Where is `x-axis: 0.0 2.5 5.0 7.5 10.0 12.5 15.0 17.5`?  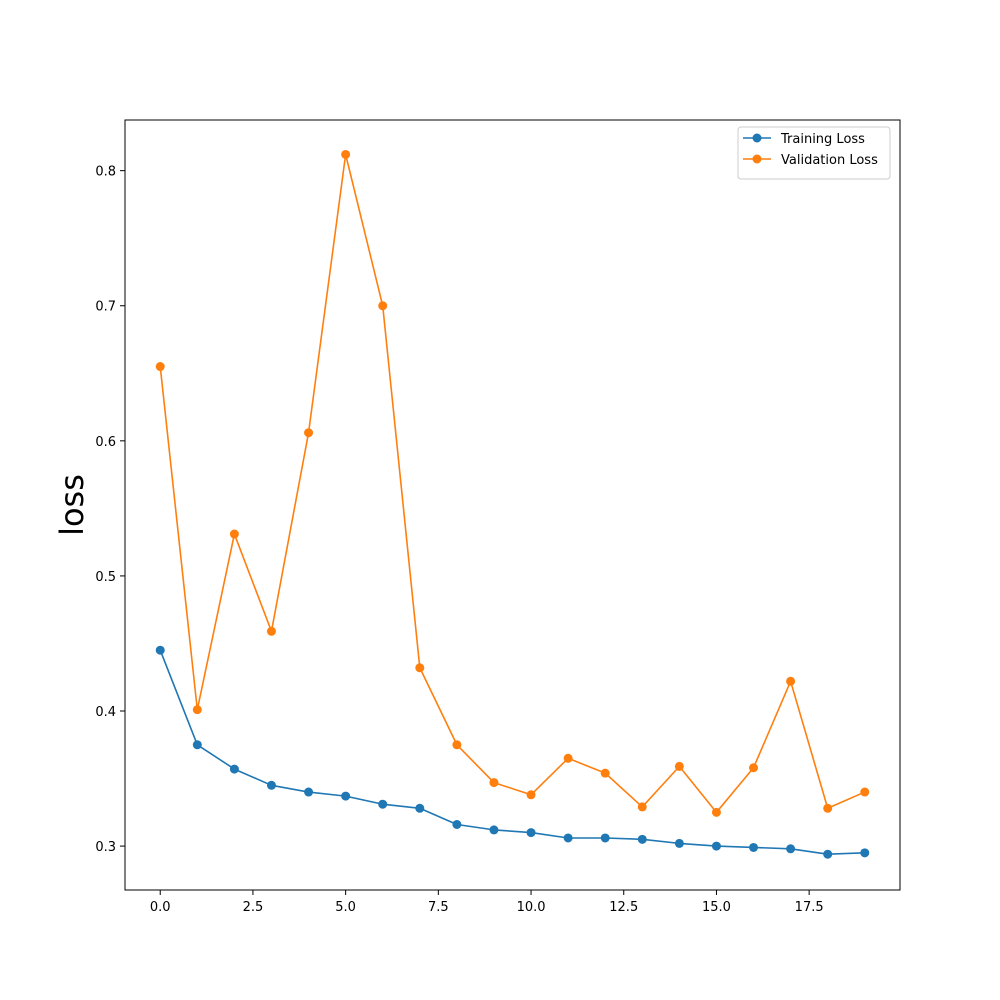
x-axis: 0.0 2.5 5.0 7.5 10.0 12.5 15.0 17.5 is located at coordinates (487, 902).